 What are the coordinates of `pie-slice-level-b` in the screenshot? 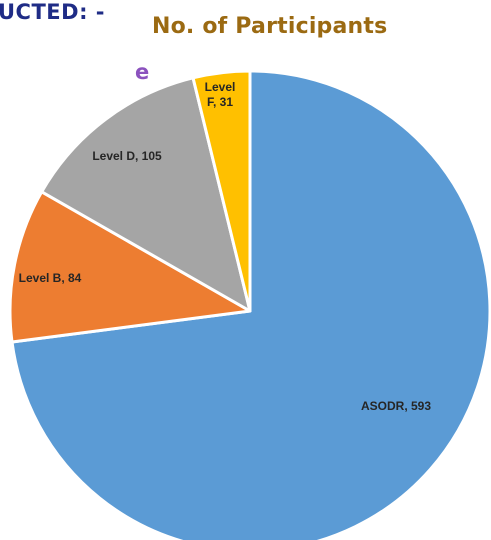 It's located at (130, 267).